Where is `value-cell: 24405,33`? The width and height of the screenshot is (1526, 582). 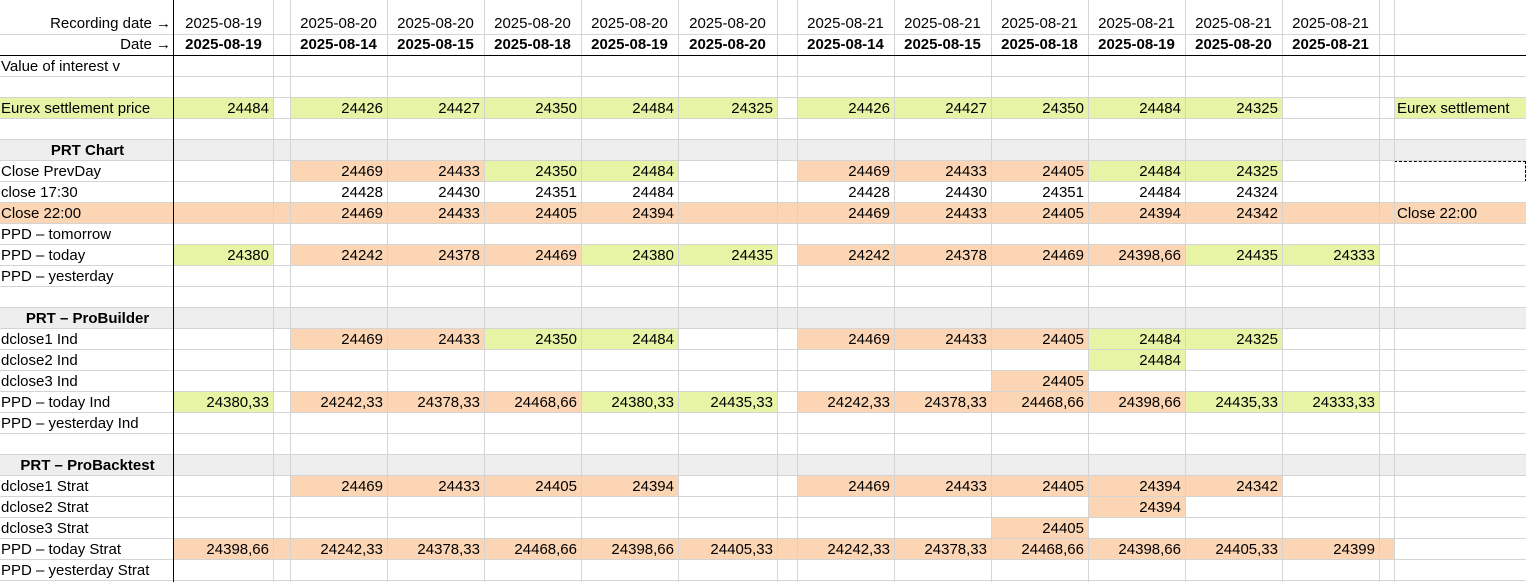
value-cell: 24405,33 is located at coordinates (727, 549).